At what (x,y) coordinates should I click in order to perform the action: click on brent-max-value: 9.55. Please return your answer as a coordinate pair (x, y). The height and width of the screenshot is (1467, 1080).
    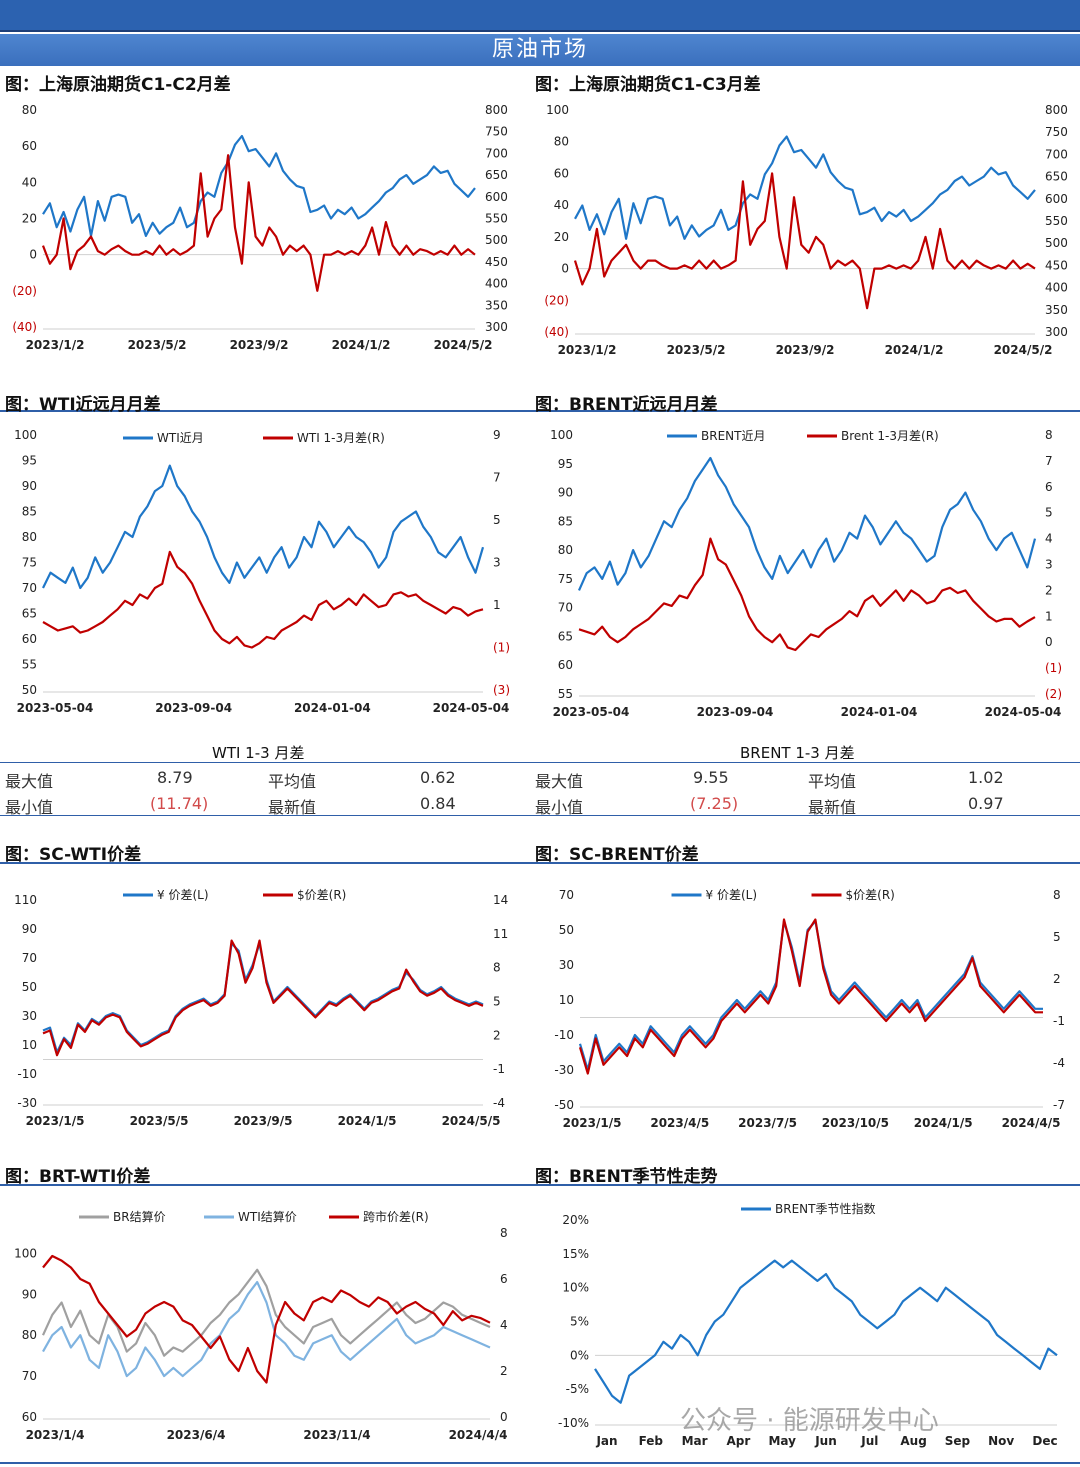
    Looking at the image, I should click on (711, 777).